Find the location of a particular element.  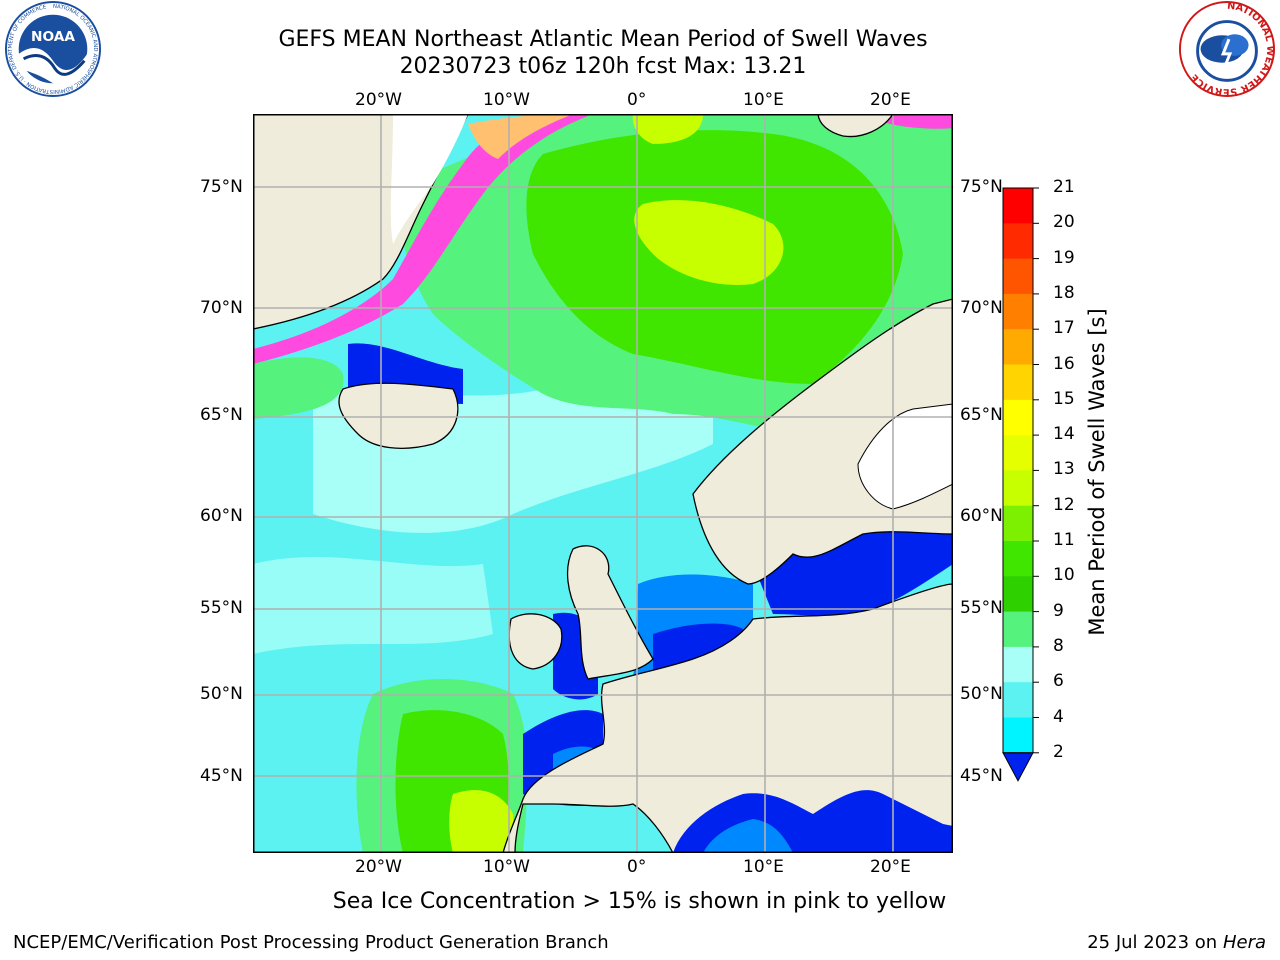

colorbar-tick-label: 2 is located at coordinates (1058, 751).